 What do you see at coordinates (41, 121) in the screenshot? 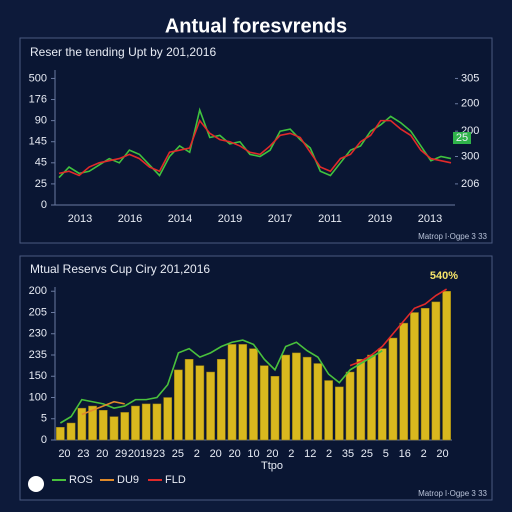
I see `y-tick-label: 90` at bounding box center [41, 121].